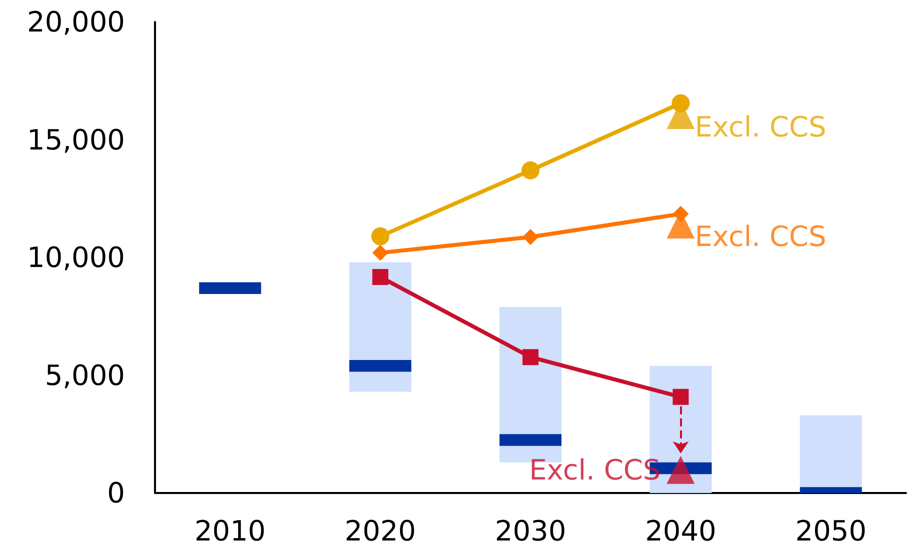 The height and width of the screenshot is (553, 910). What do you see at coordinates (380, 531) in the screenshot?
I see `x-tick-label: 2020` at bounding box center [380, 531].